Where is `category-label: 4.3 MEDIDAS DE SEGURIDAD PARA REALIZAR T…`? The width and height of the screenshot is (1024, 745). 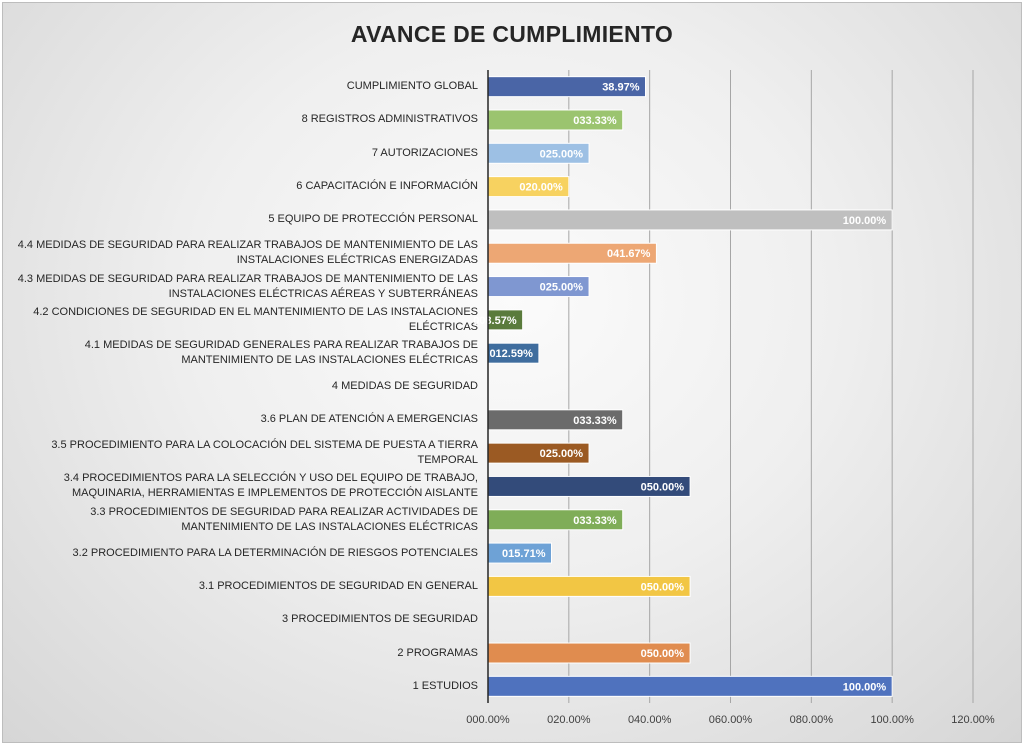
category-label: 4.3 MEDIDAS DE SEGURIDAD PARA REALIZAR T… is located at coordinates (247, 286).